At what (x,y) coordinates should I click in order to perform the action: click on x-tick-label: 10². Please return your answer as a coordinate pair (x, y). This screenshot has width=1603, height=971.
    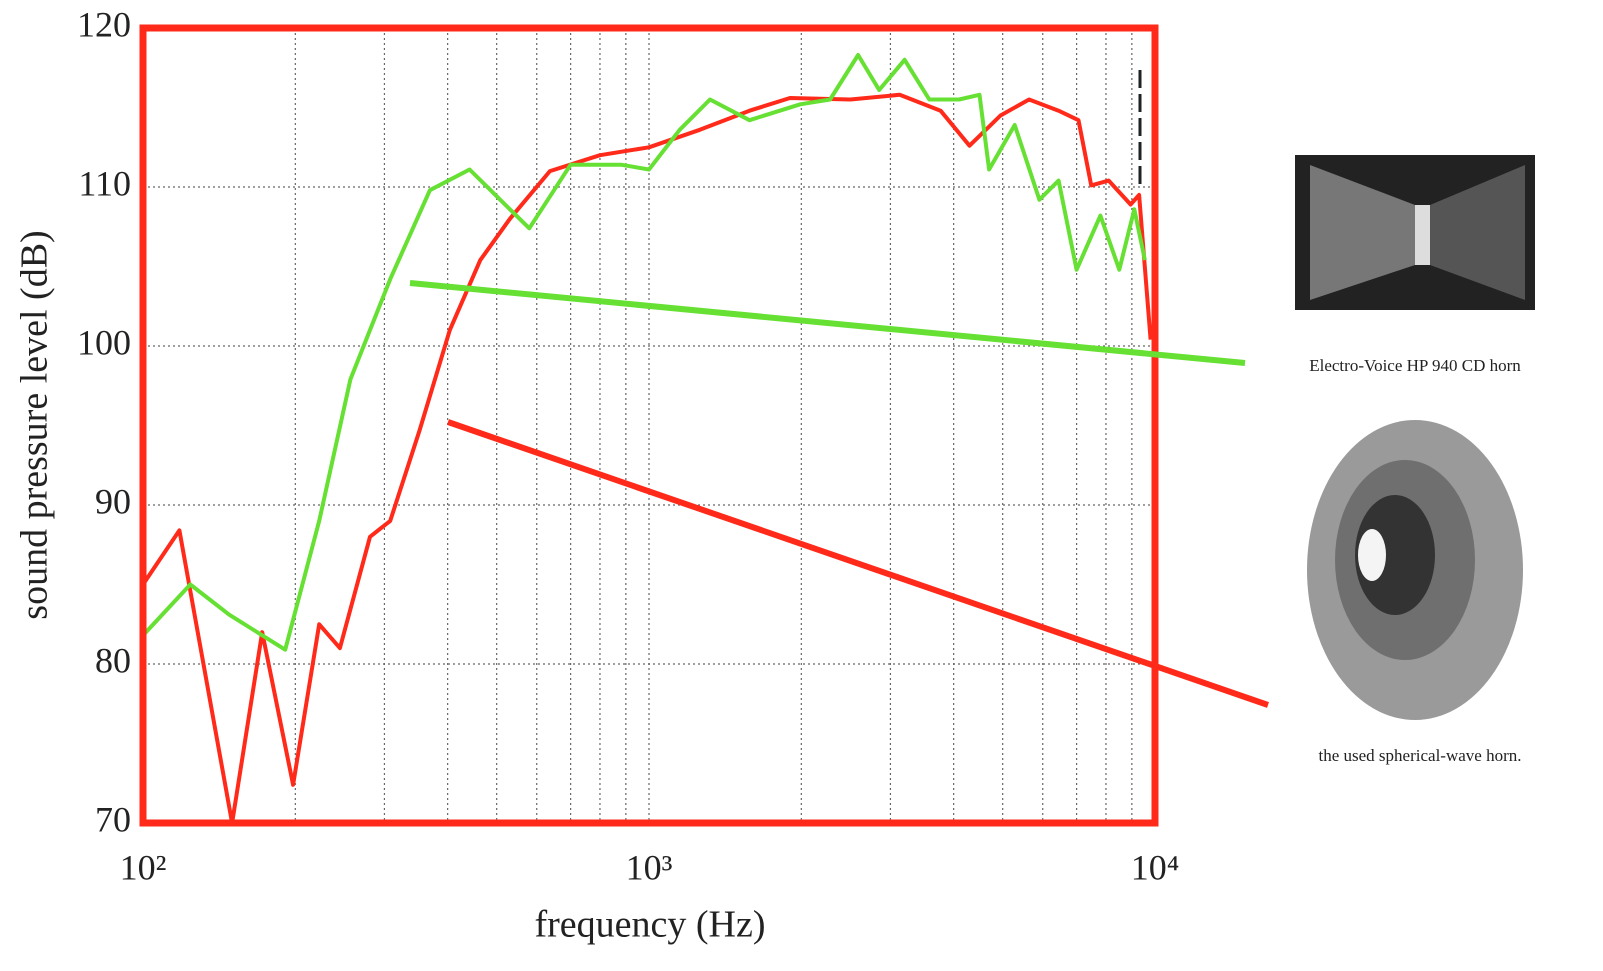
    Looking at the image, I should click on (143, 867).